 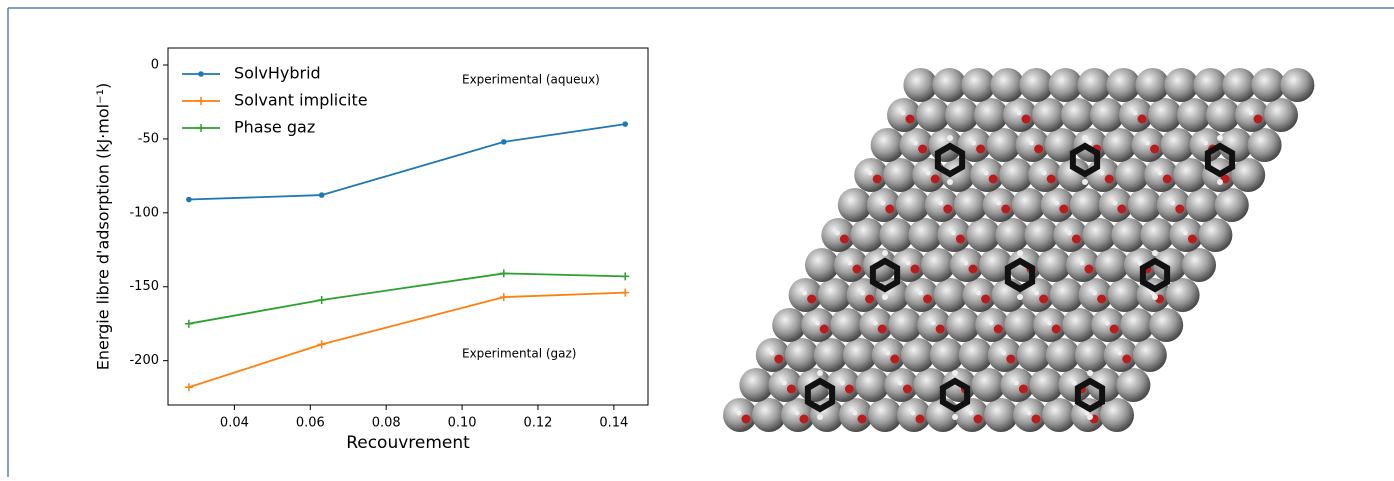 What do you see at coordinates (613, 423) in the screenshot?
I see `x-tick-label: 0.14` at bounding box center [613, 423].